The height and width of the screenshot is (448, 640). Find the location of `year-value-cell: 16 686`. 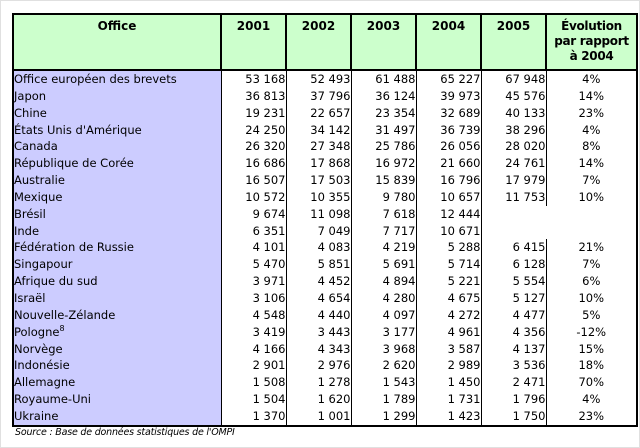

year-value-cell: 16 686 is located at coordinates (253, 164).